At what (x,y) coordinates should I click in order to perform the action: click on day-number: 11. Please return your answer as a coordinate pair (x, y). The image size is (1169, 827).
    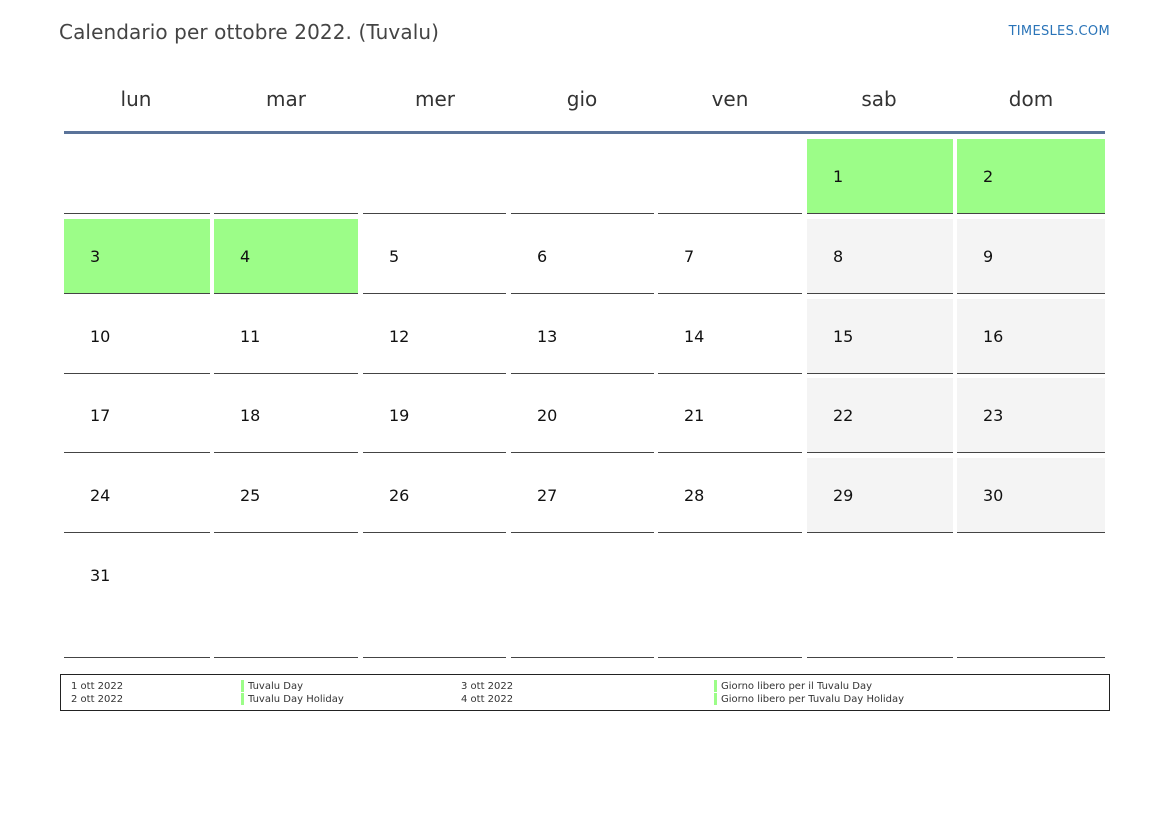
    Looking at the image, I should click on (250, 336).